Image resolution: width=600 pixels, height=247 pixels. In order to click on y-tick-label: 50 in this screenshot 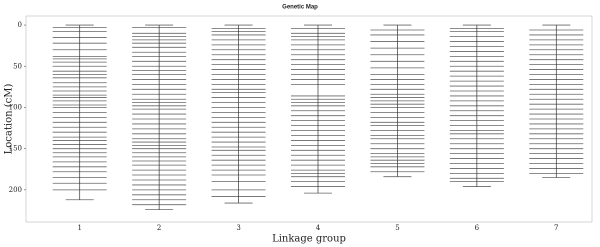, I will do `click(17, 66)`.